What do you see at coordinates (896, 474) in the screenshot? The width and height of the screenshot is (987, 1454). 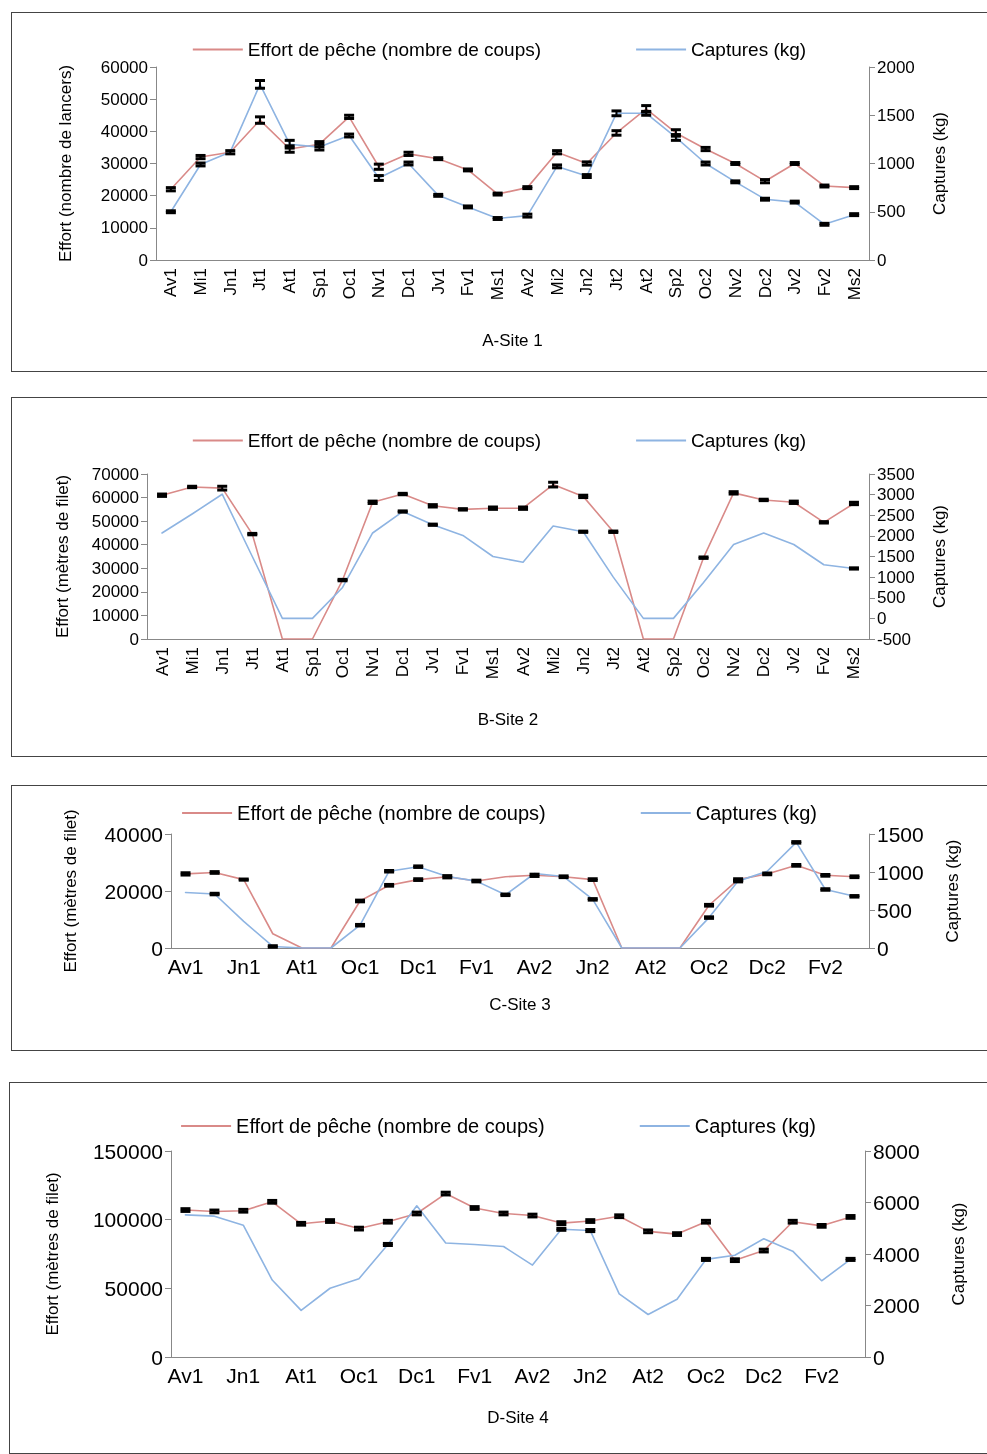 I see `y2-tick-label: 3500` at bounding box center [896, 474].